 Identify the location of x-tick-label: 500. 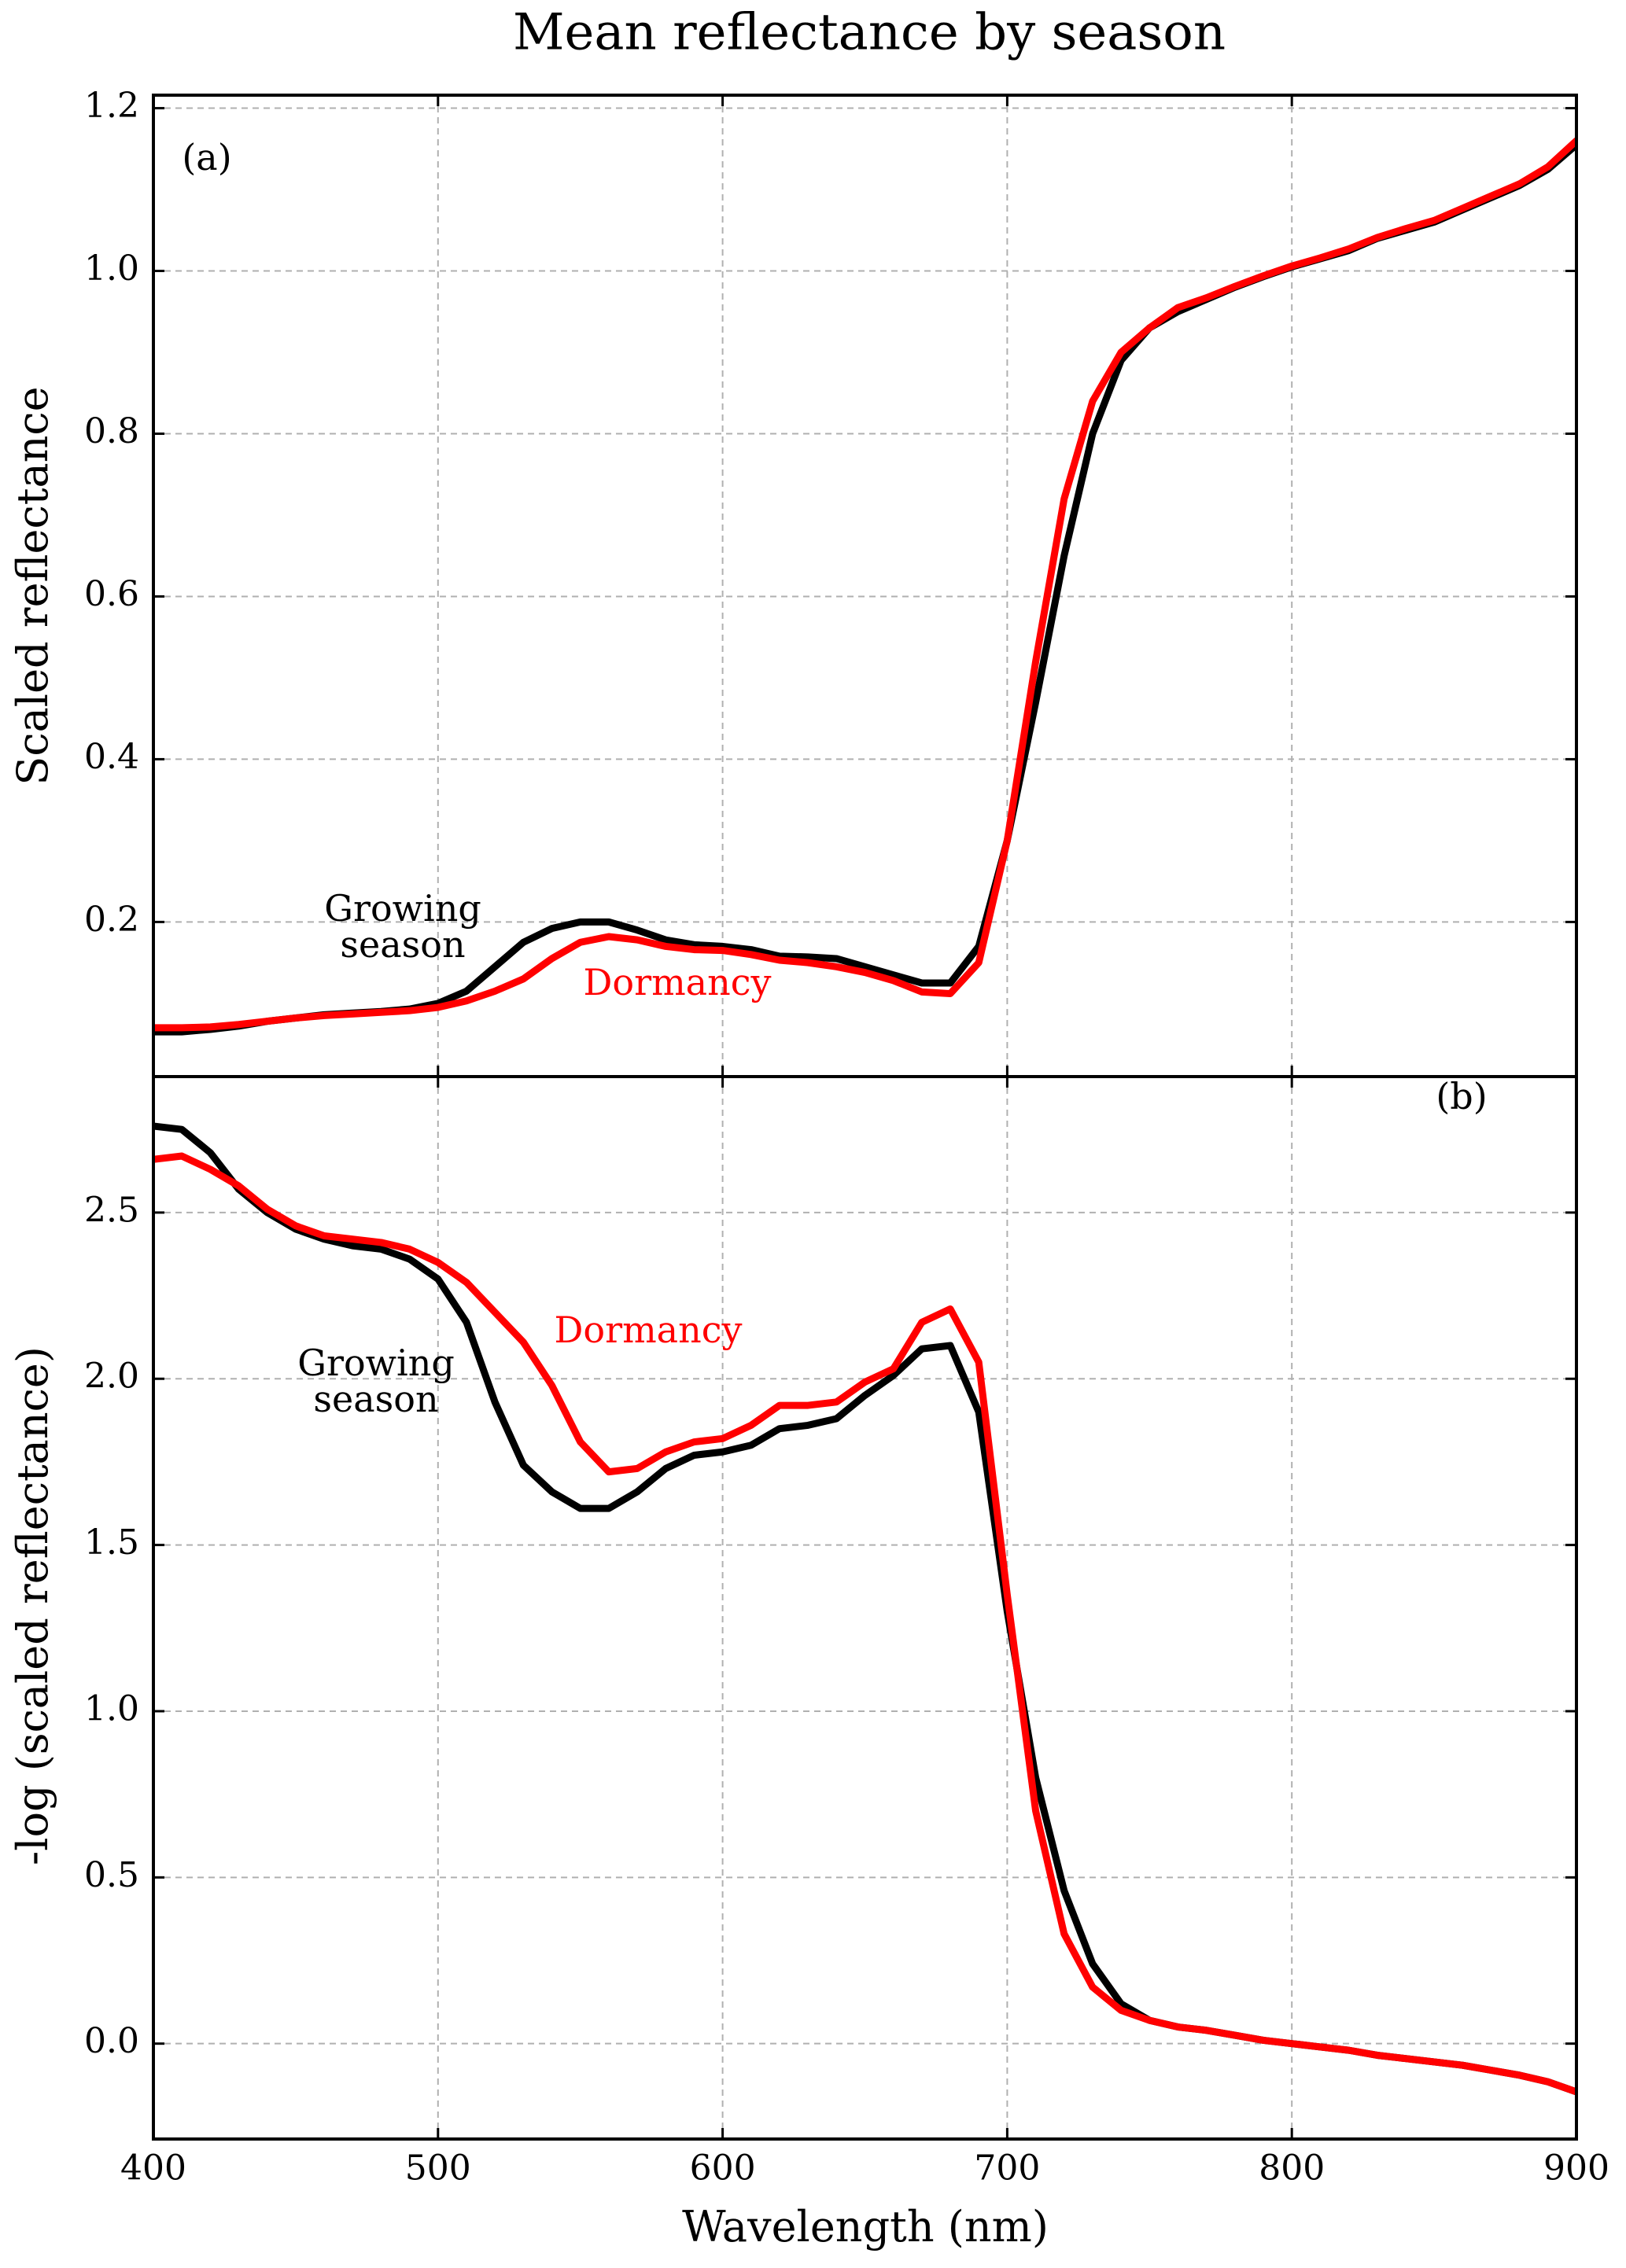
(438, 2168).